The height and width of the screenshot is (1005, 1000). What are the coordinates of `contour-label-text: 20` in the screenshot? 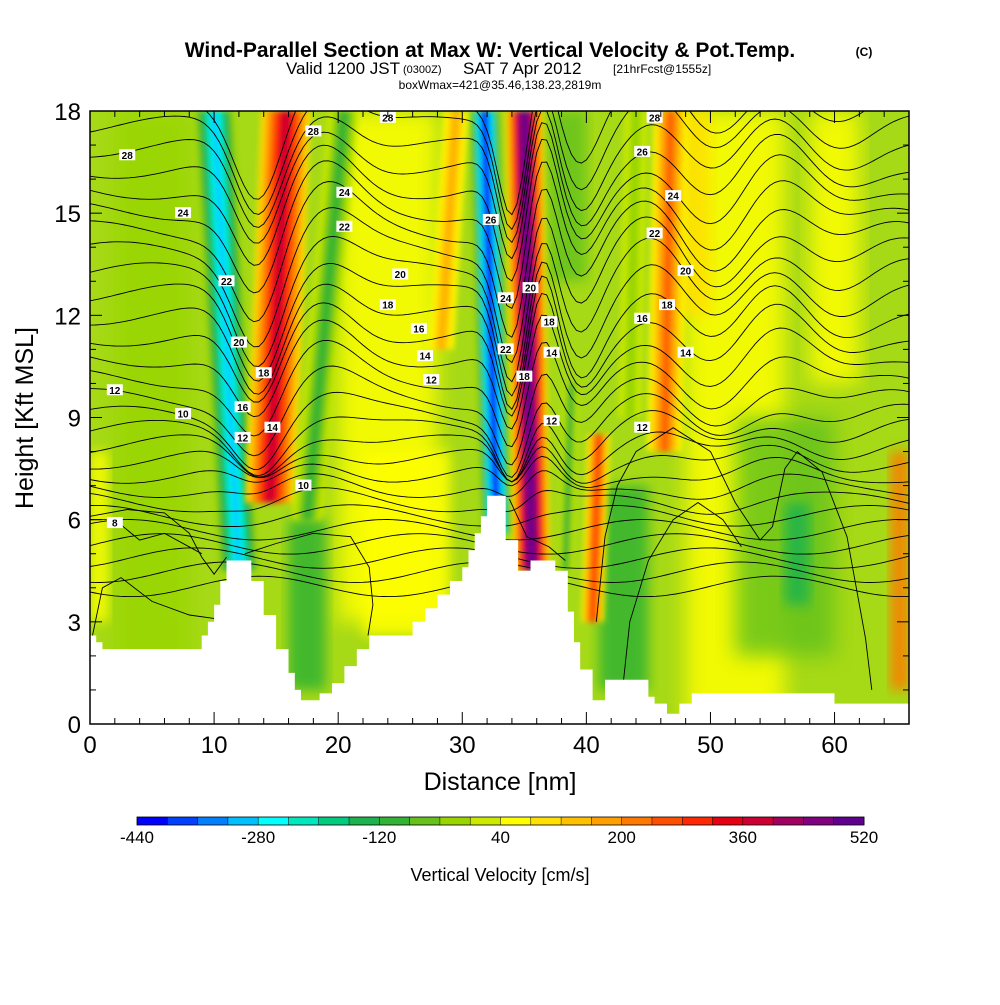 It's located at (239, 343).